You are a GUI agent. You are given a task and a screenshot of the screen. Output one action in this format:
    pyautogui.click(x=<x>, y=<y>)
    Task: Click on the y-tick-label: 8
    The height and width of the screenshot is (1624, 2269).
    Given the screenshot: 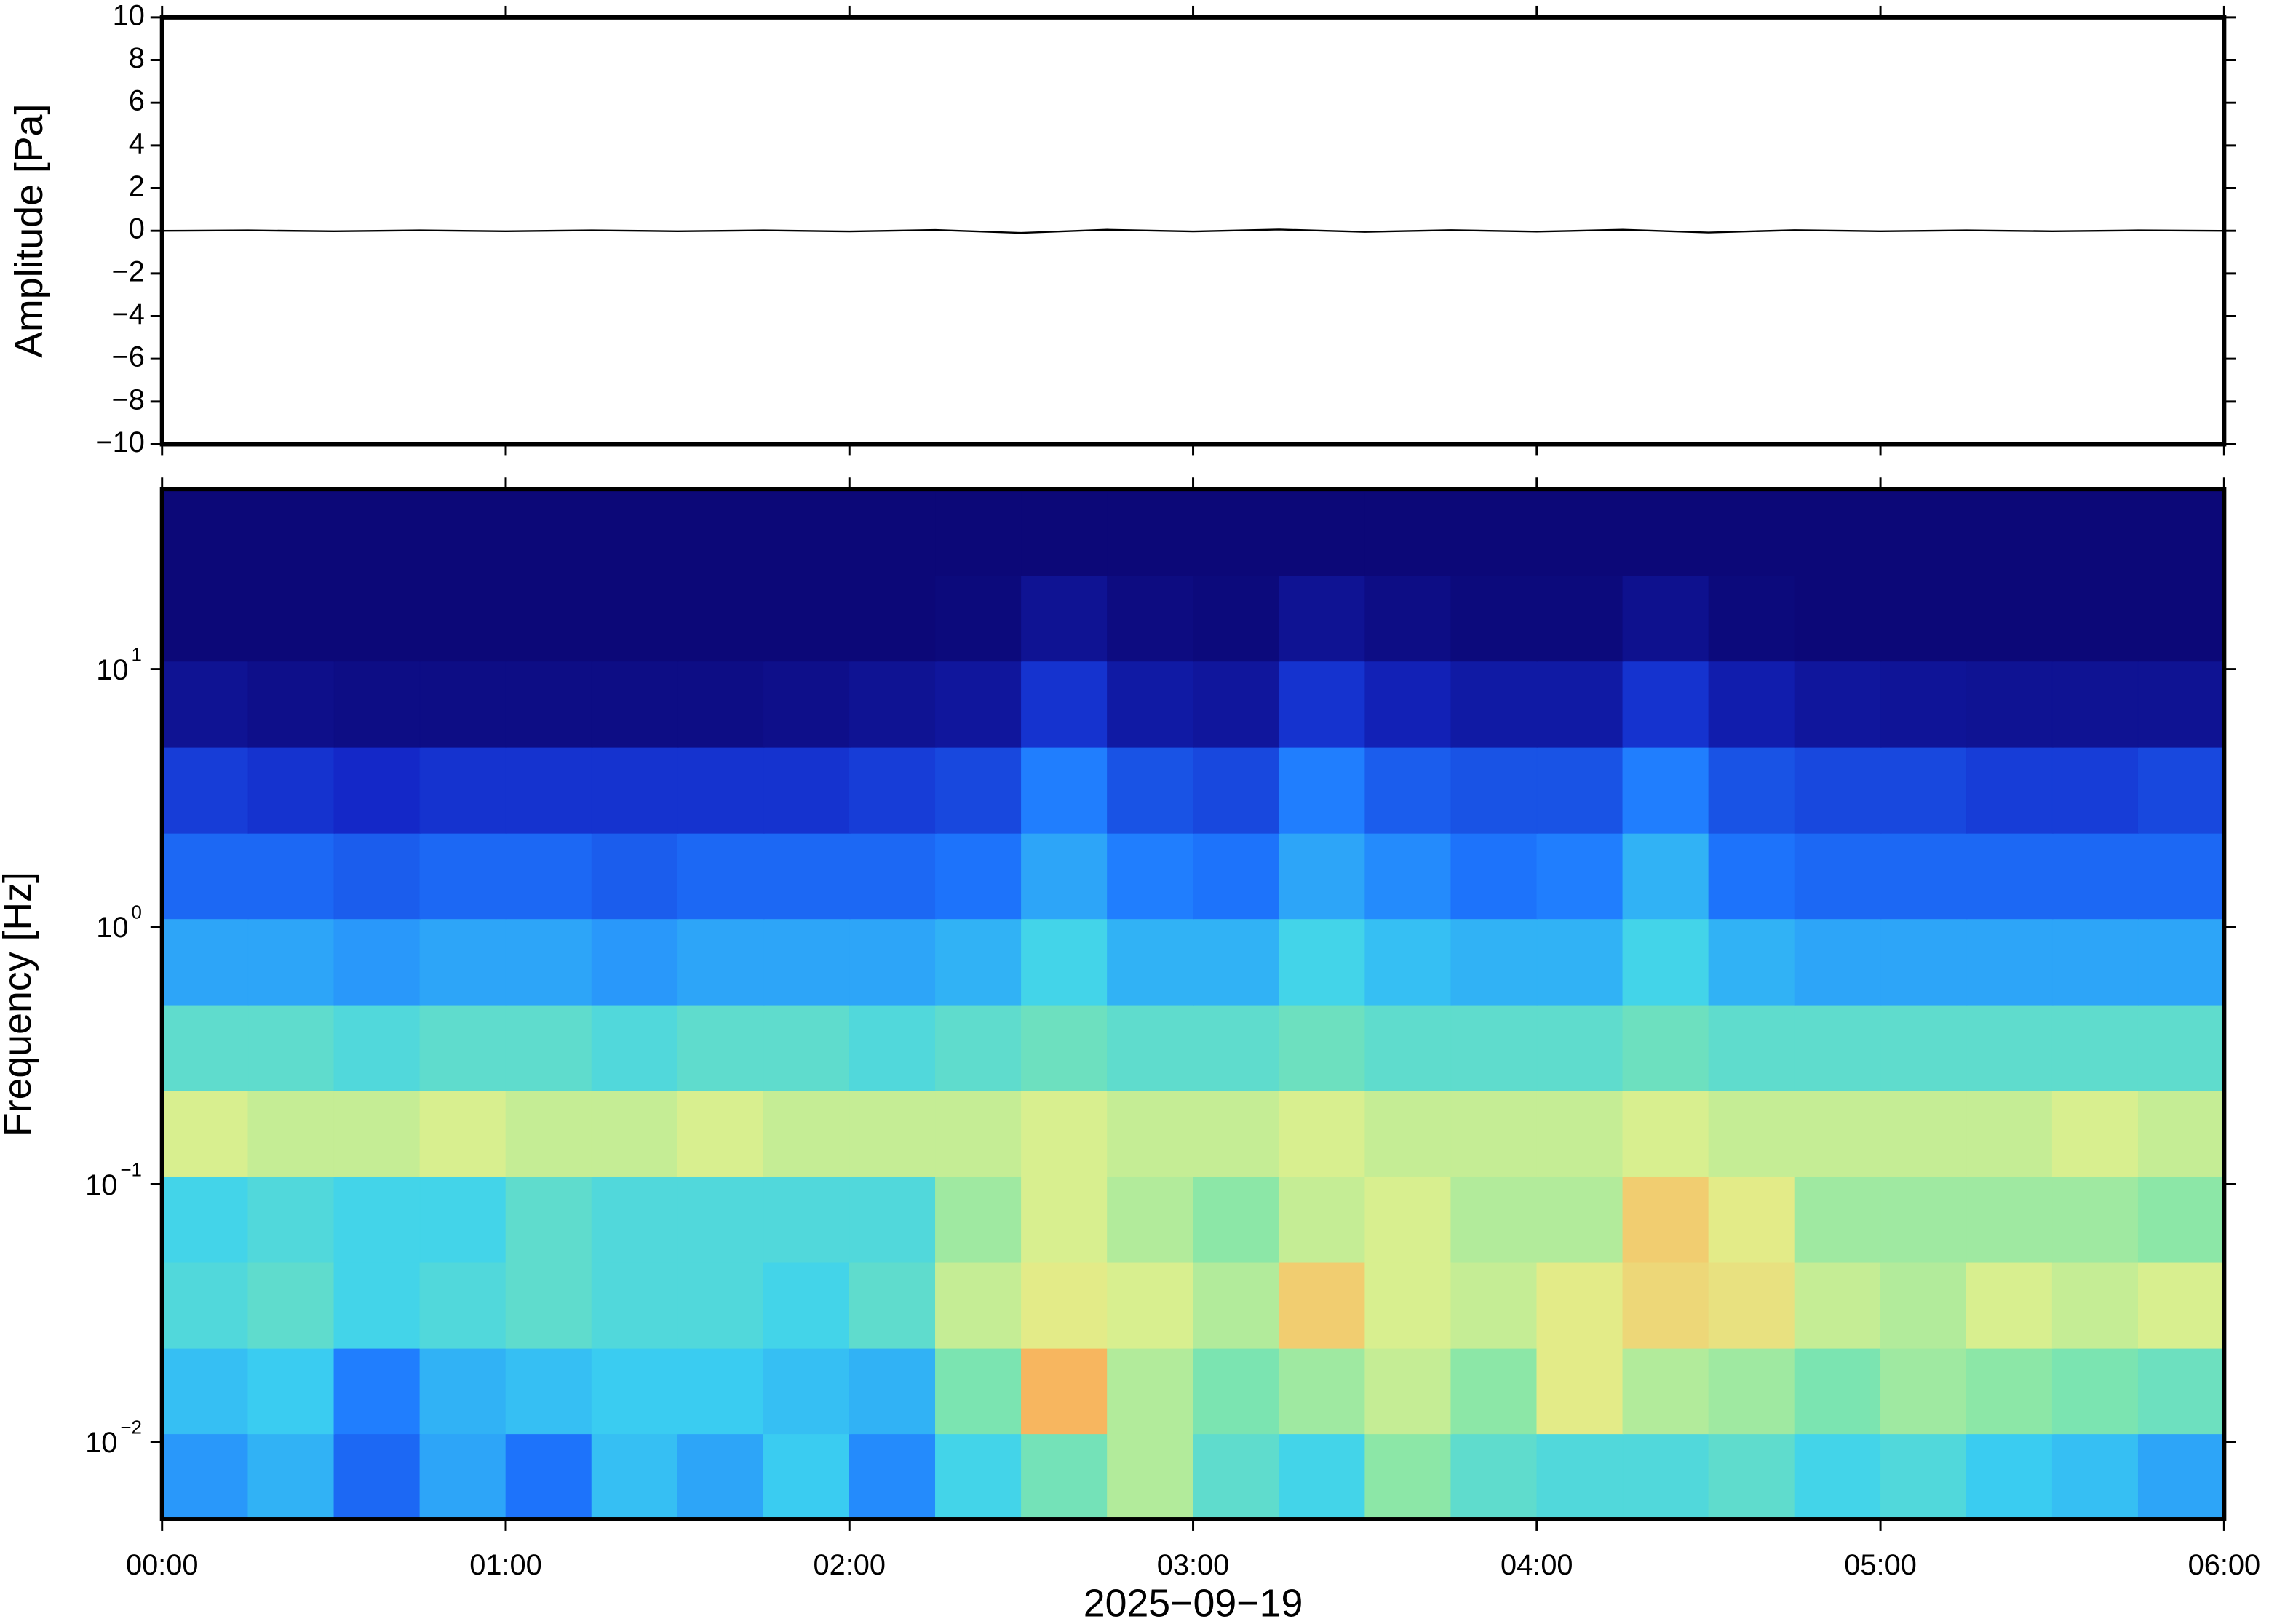 What is the action you would take?
    pyautogui.click(x=137, y=58)
    